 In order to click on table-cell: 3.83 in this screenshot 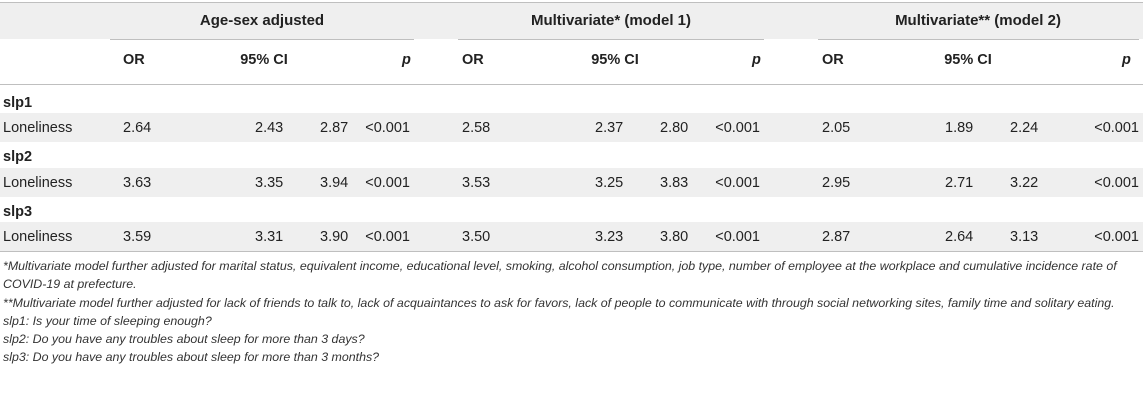, I will do `click(674, 183)`.